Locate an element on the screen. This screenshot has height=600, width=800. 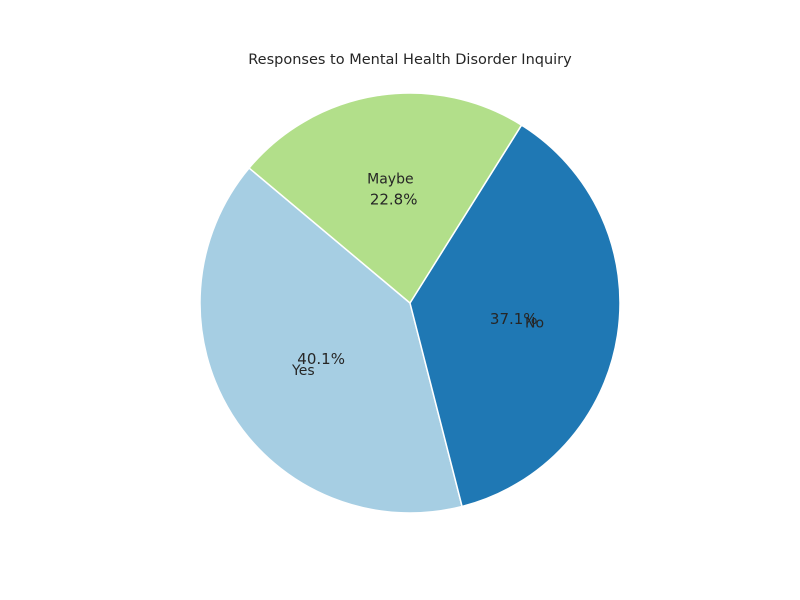
pie-slice-maybe is located at coordinates (385, 198).